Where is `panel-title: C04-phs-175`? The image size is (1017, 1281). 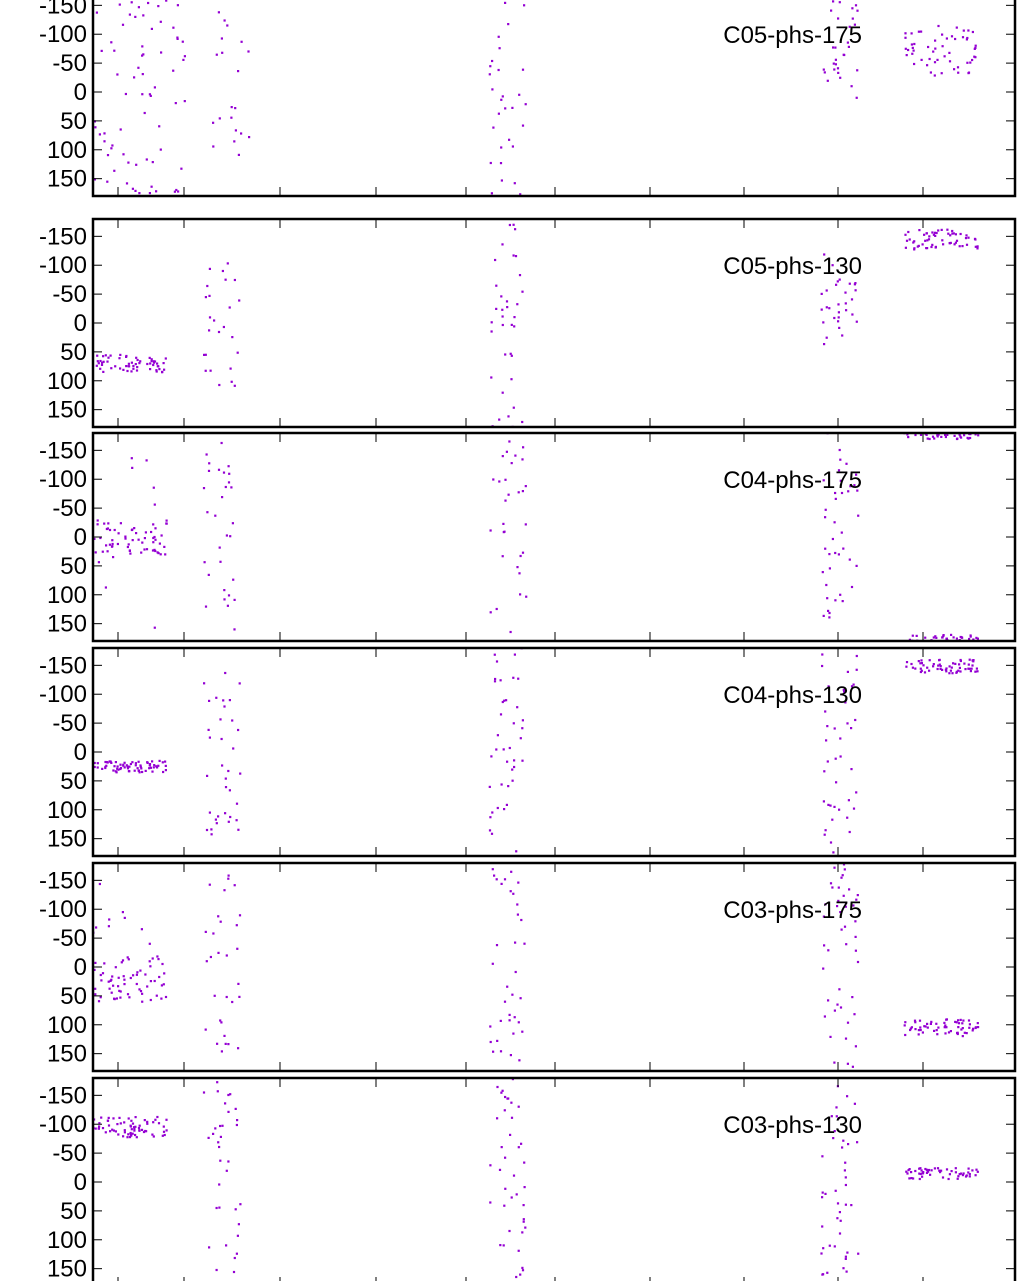 panel-title: C04-phs-175 is located at coordinates (792, 480).